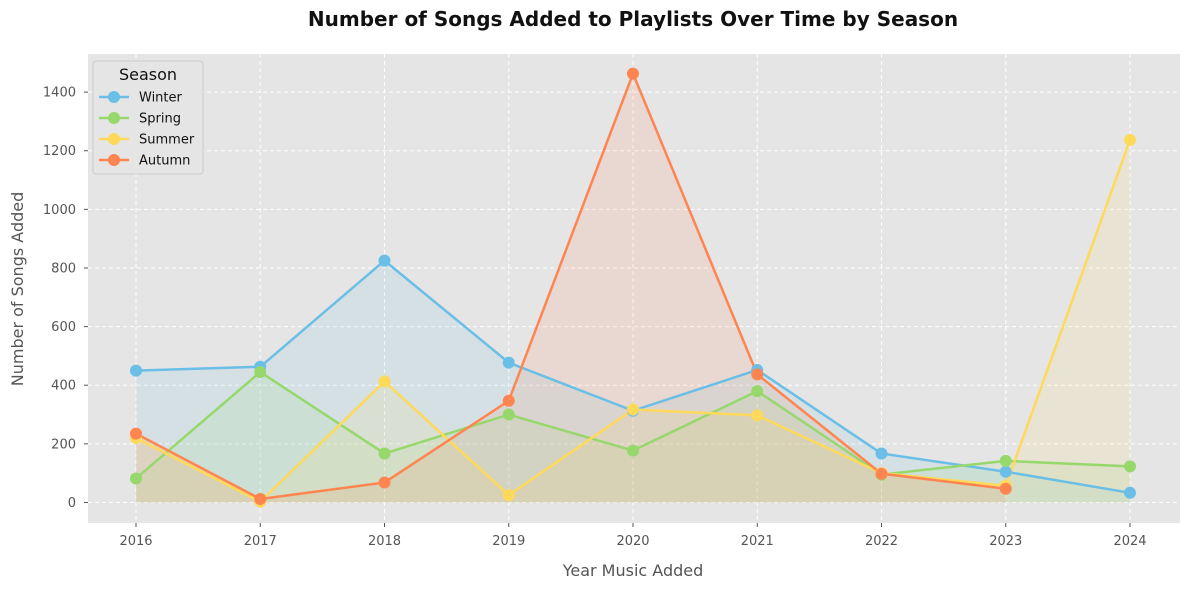  I want to click on x-tick-label: 2017, so click(260, 541).